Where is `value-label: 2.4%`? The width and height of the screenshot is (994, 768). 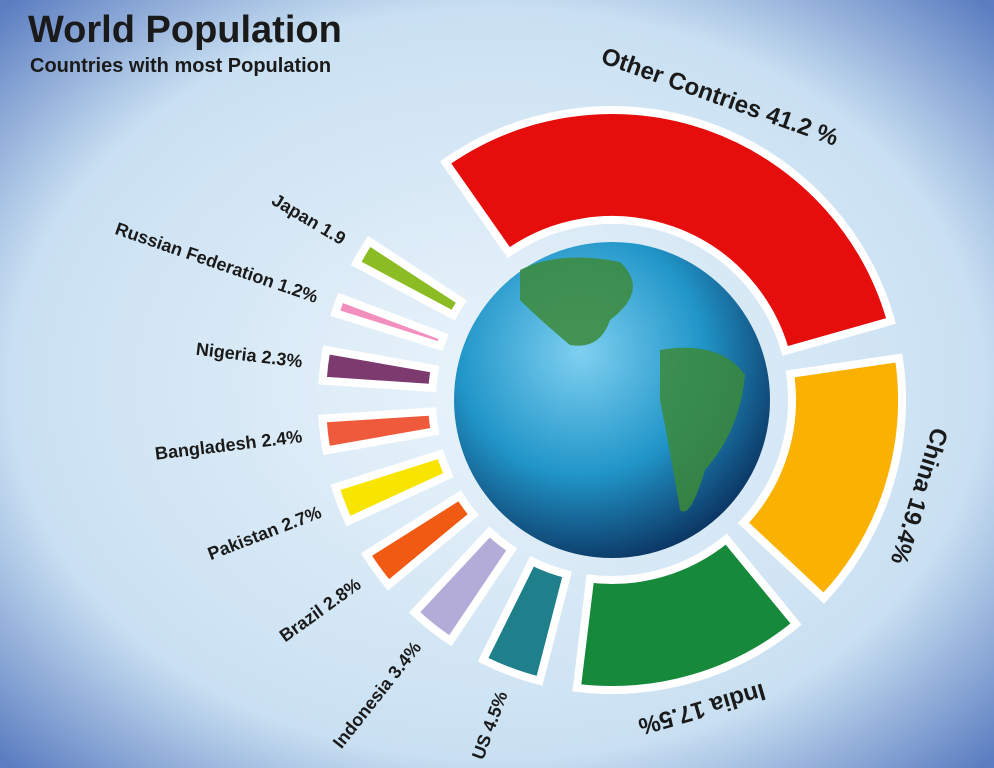
value-label: 2.4% is located at coordinates (281, 438).